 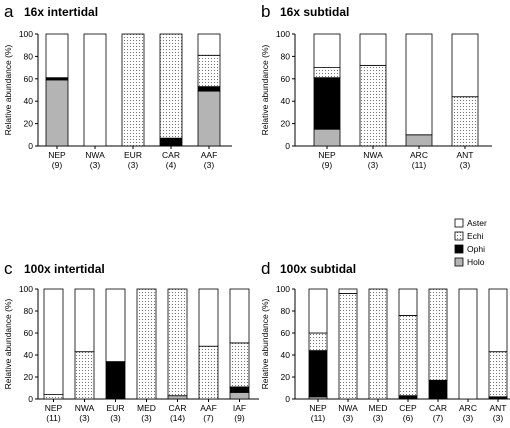 What do you see at coordinates (265, 268) in the screenshot?
I see `panel-d-letter: d` at bounding box center [265, 268].